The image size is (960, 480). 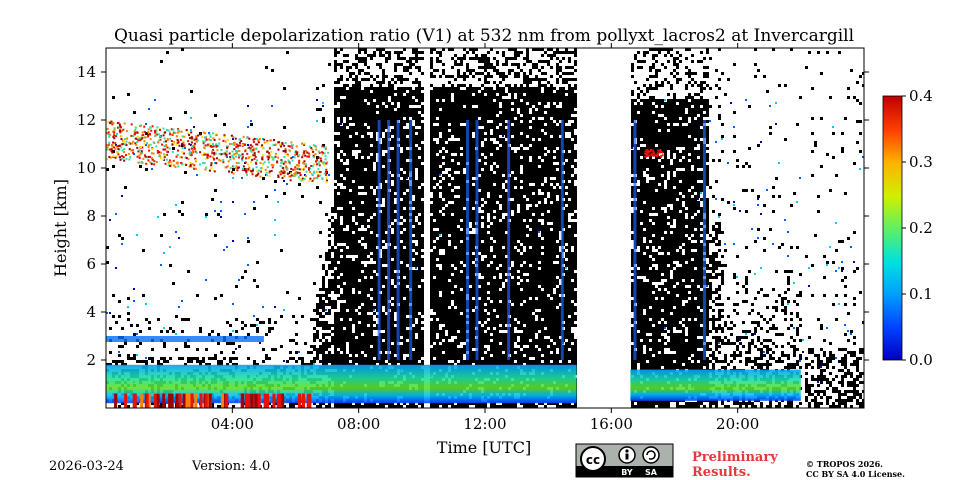 What do you see at coordinates (86, 466) in the screenshot?
I see `footer-date: 2026-03-24` at bounding box center [86, 466].